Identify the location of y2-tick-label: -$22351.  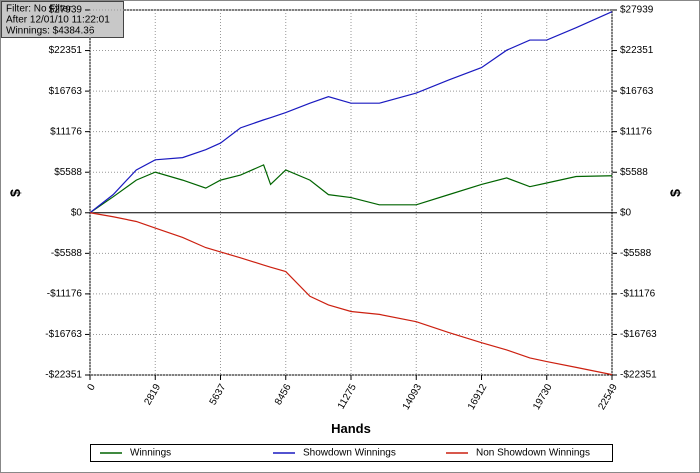
(638, 375).